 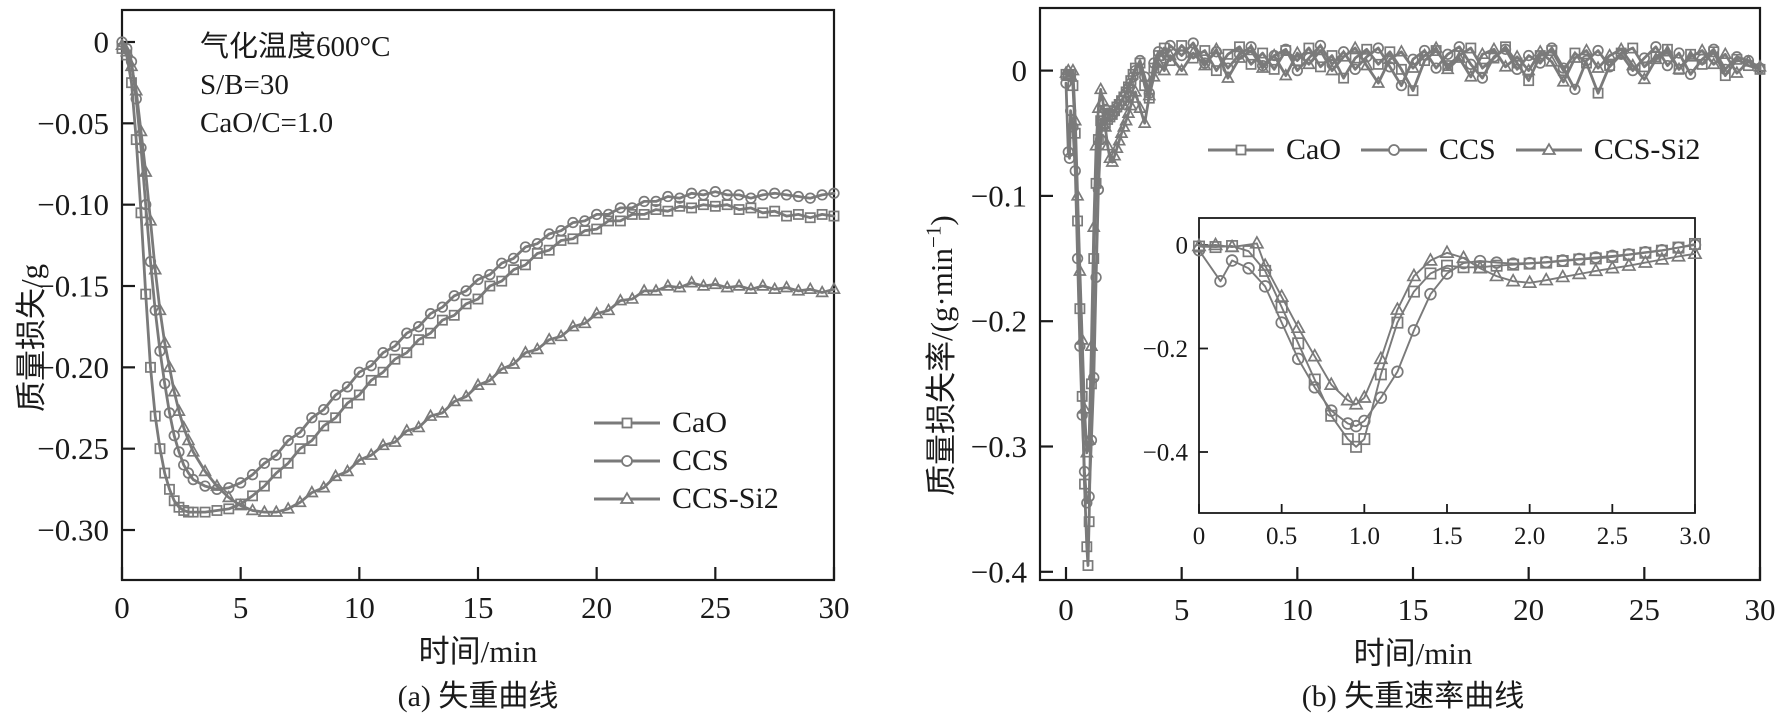 I want to click on panel-b-legend: CaO CCS CCS-Si2, so click(x=1453, y=150).